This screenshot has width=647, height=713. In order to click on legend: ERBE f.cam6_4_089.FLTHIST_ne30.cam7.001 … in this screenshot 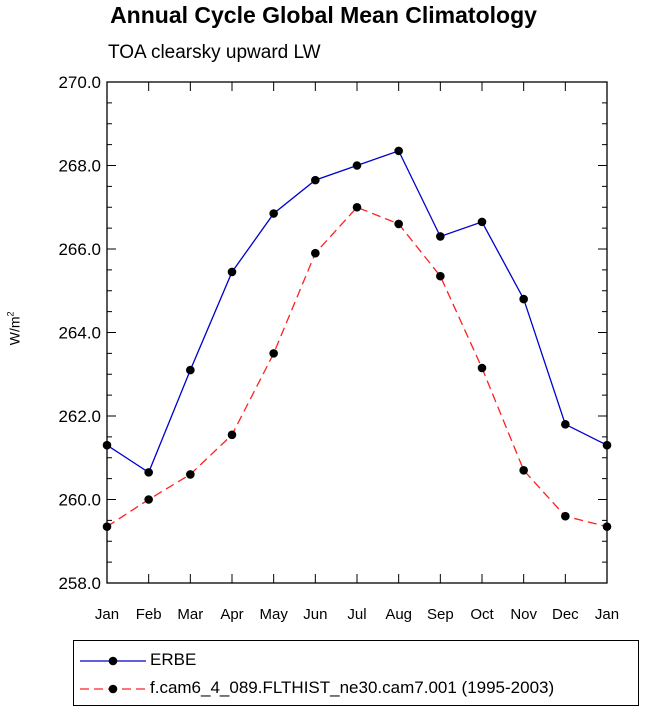, I will do `click(356, 673)`.